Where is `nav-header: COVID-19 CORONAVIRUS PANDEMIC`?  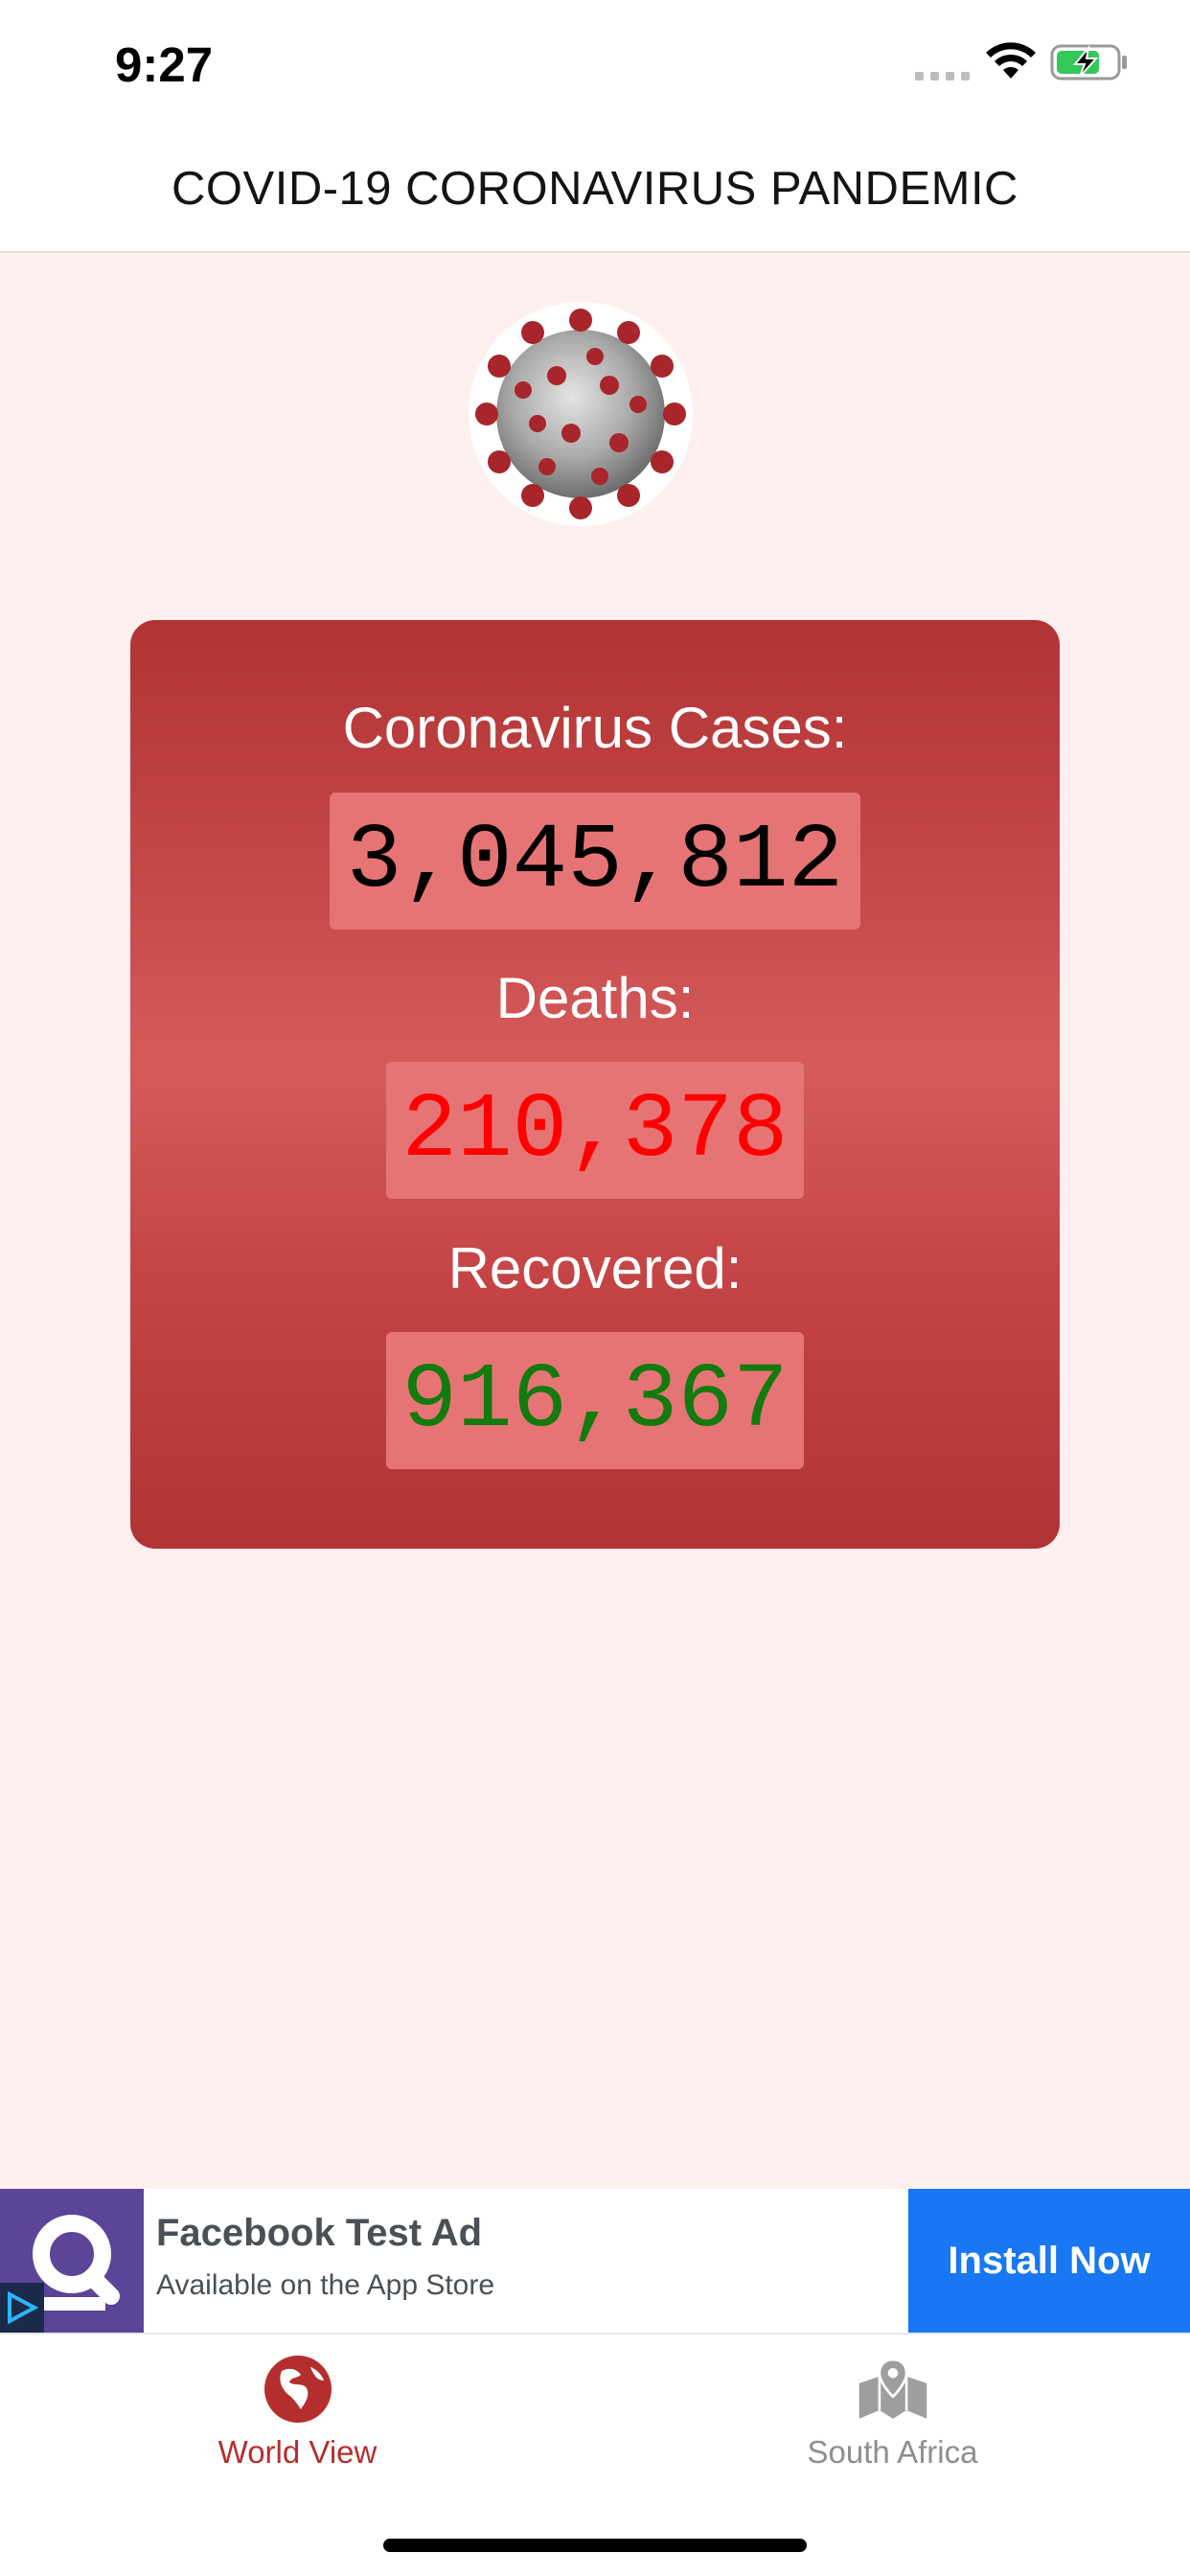
nav-header: COVID-19 CORONAVIRUS PANDEMIC is located at coordinates (595, 189).